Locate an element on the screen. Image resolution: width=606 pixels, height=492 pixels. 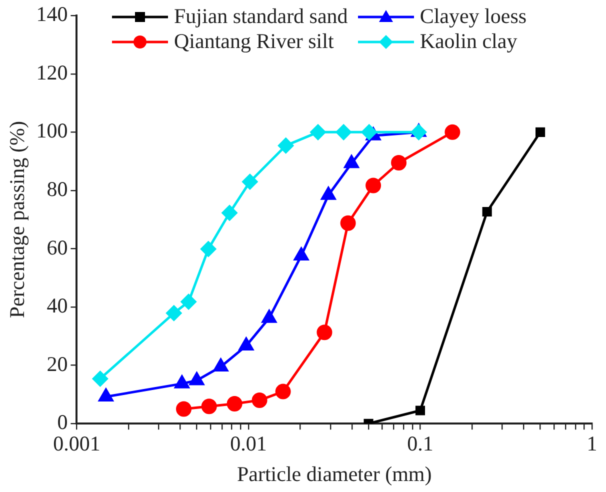
x-axis-title: Particle diameter (mm) is located at coordinates (334, 474).